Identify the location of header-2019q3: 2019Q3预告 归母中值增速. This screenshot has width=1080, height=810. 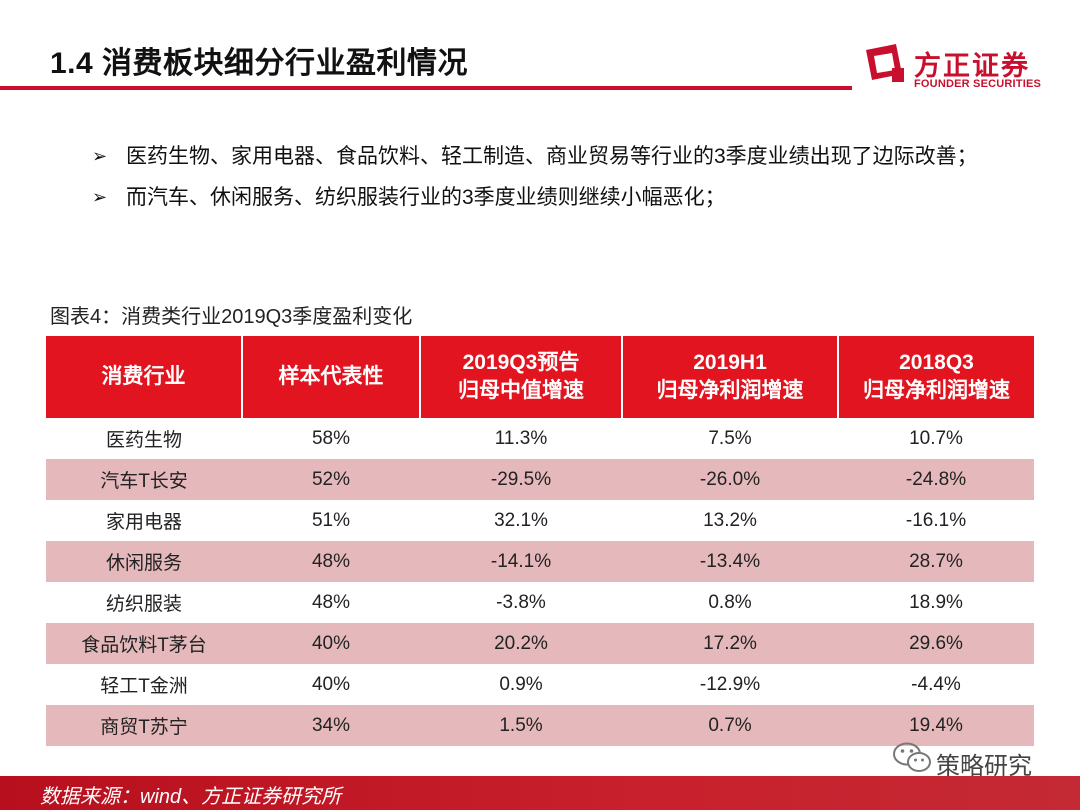
(521, 377).